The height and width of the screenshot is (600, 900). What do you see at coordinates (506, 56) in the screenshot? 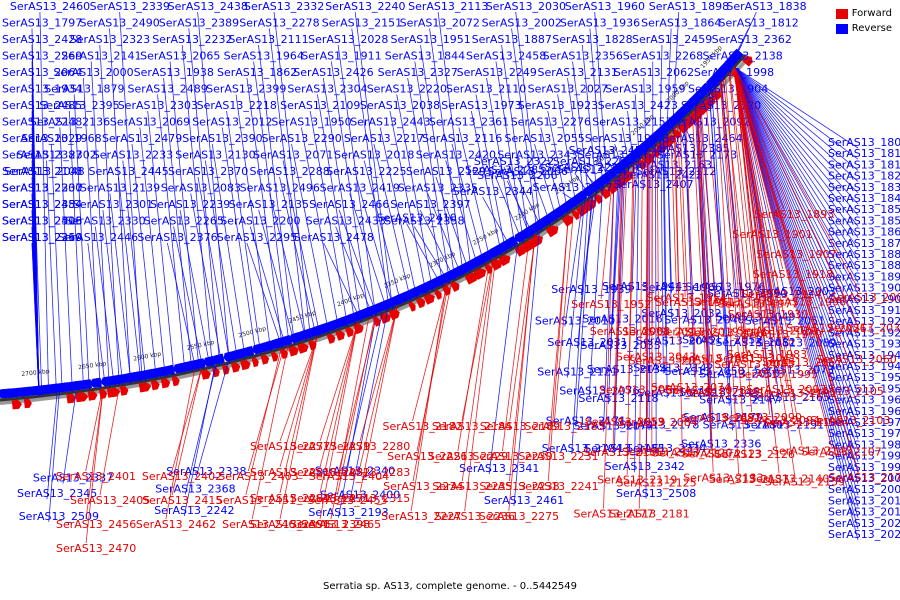
I see `reverse-gene-label: SerAS13_2458` at bounding box center [506, 56].